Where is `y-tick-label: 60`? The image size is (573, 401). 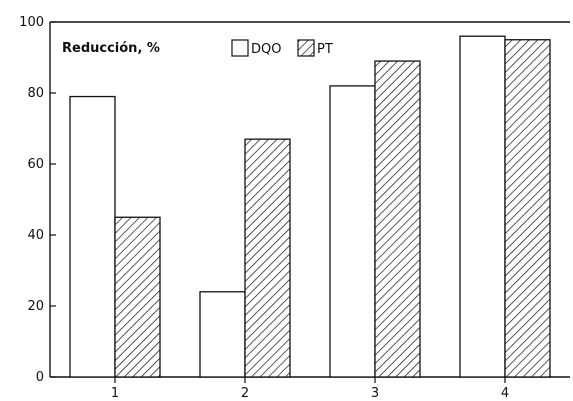
y-tick-label: 60 is located at coordinates (35, 164).